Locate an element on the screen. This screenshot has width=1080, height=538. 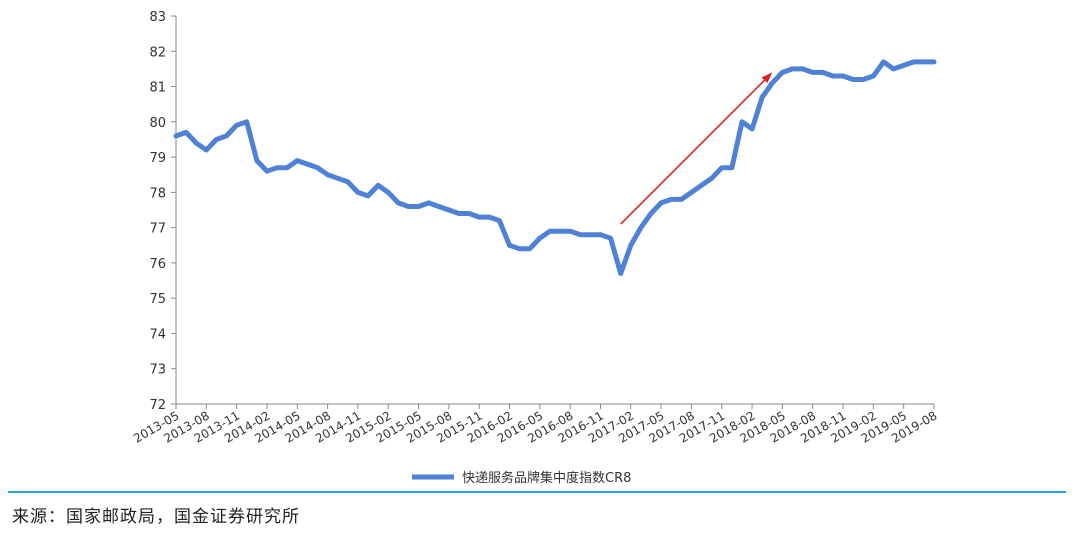
trend-arrow-shaft is located at coordinates (693, 152).